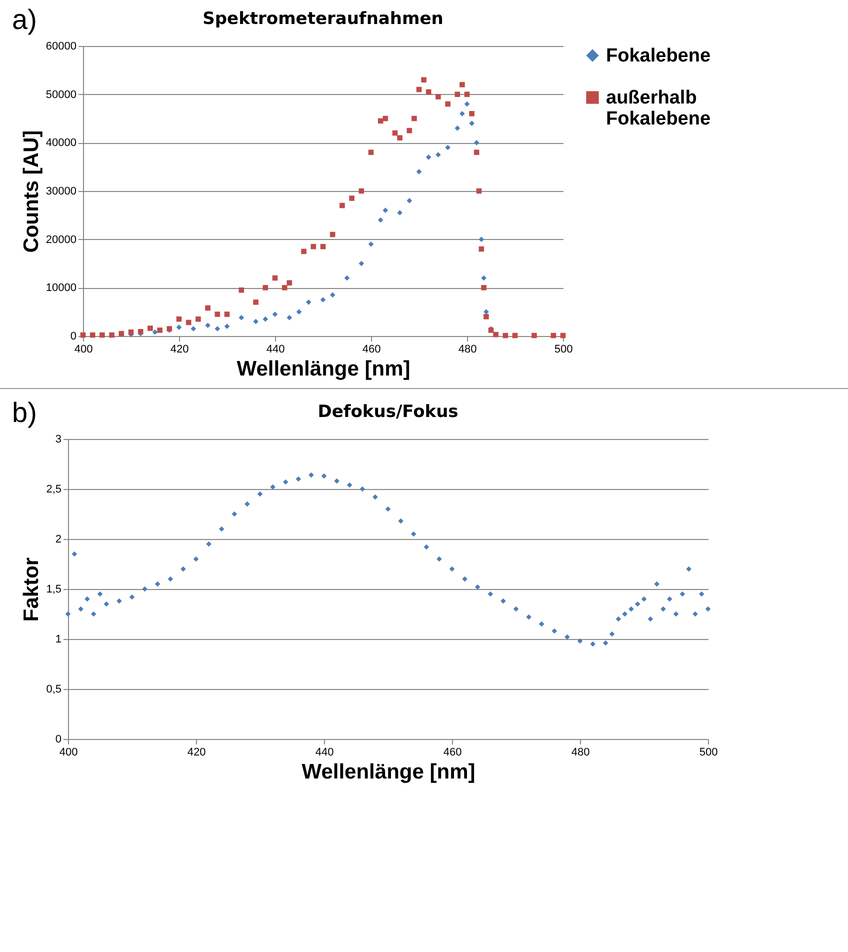 The image size is (848, 952). I want to click on y-tick-label: 2,5, so click(54, 490).